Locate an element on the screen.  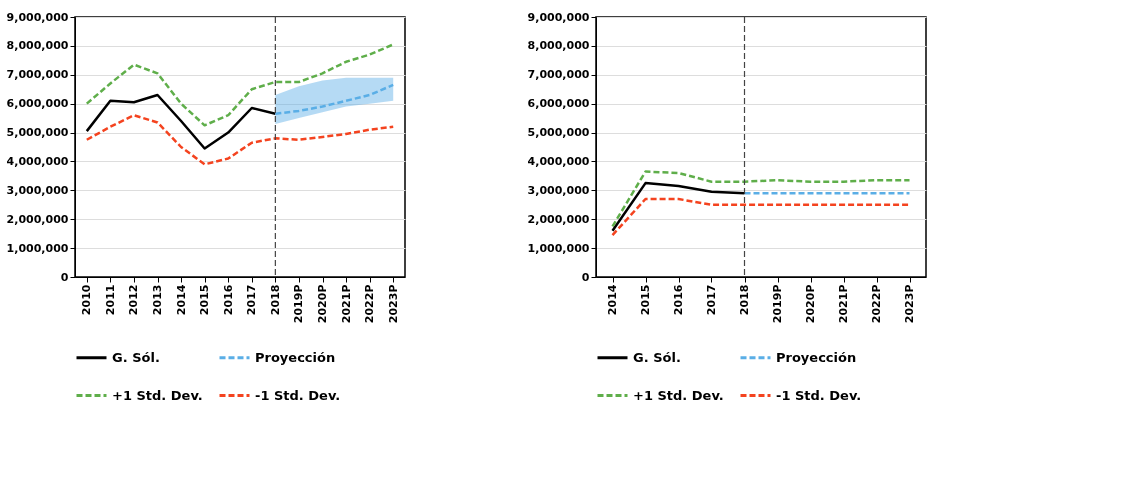
x-tick-label: 2010 is located at coordinates (87, 300).